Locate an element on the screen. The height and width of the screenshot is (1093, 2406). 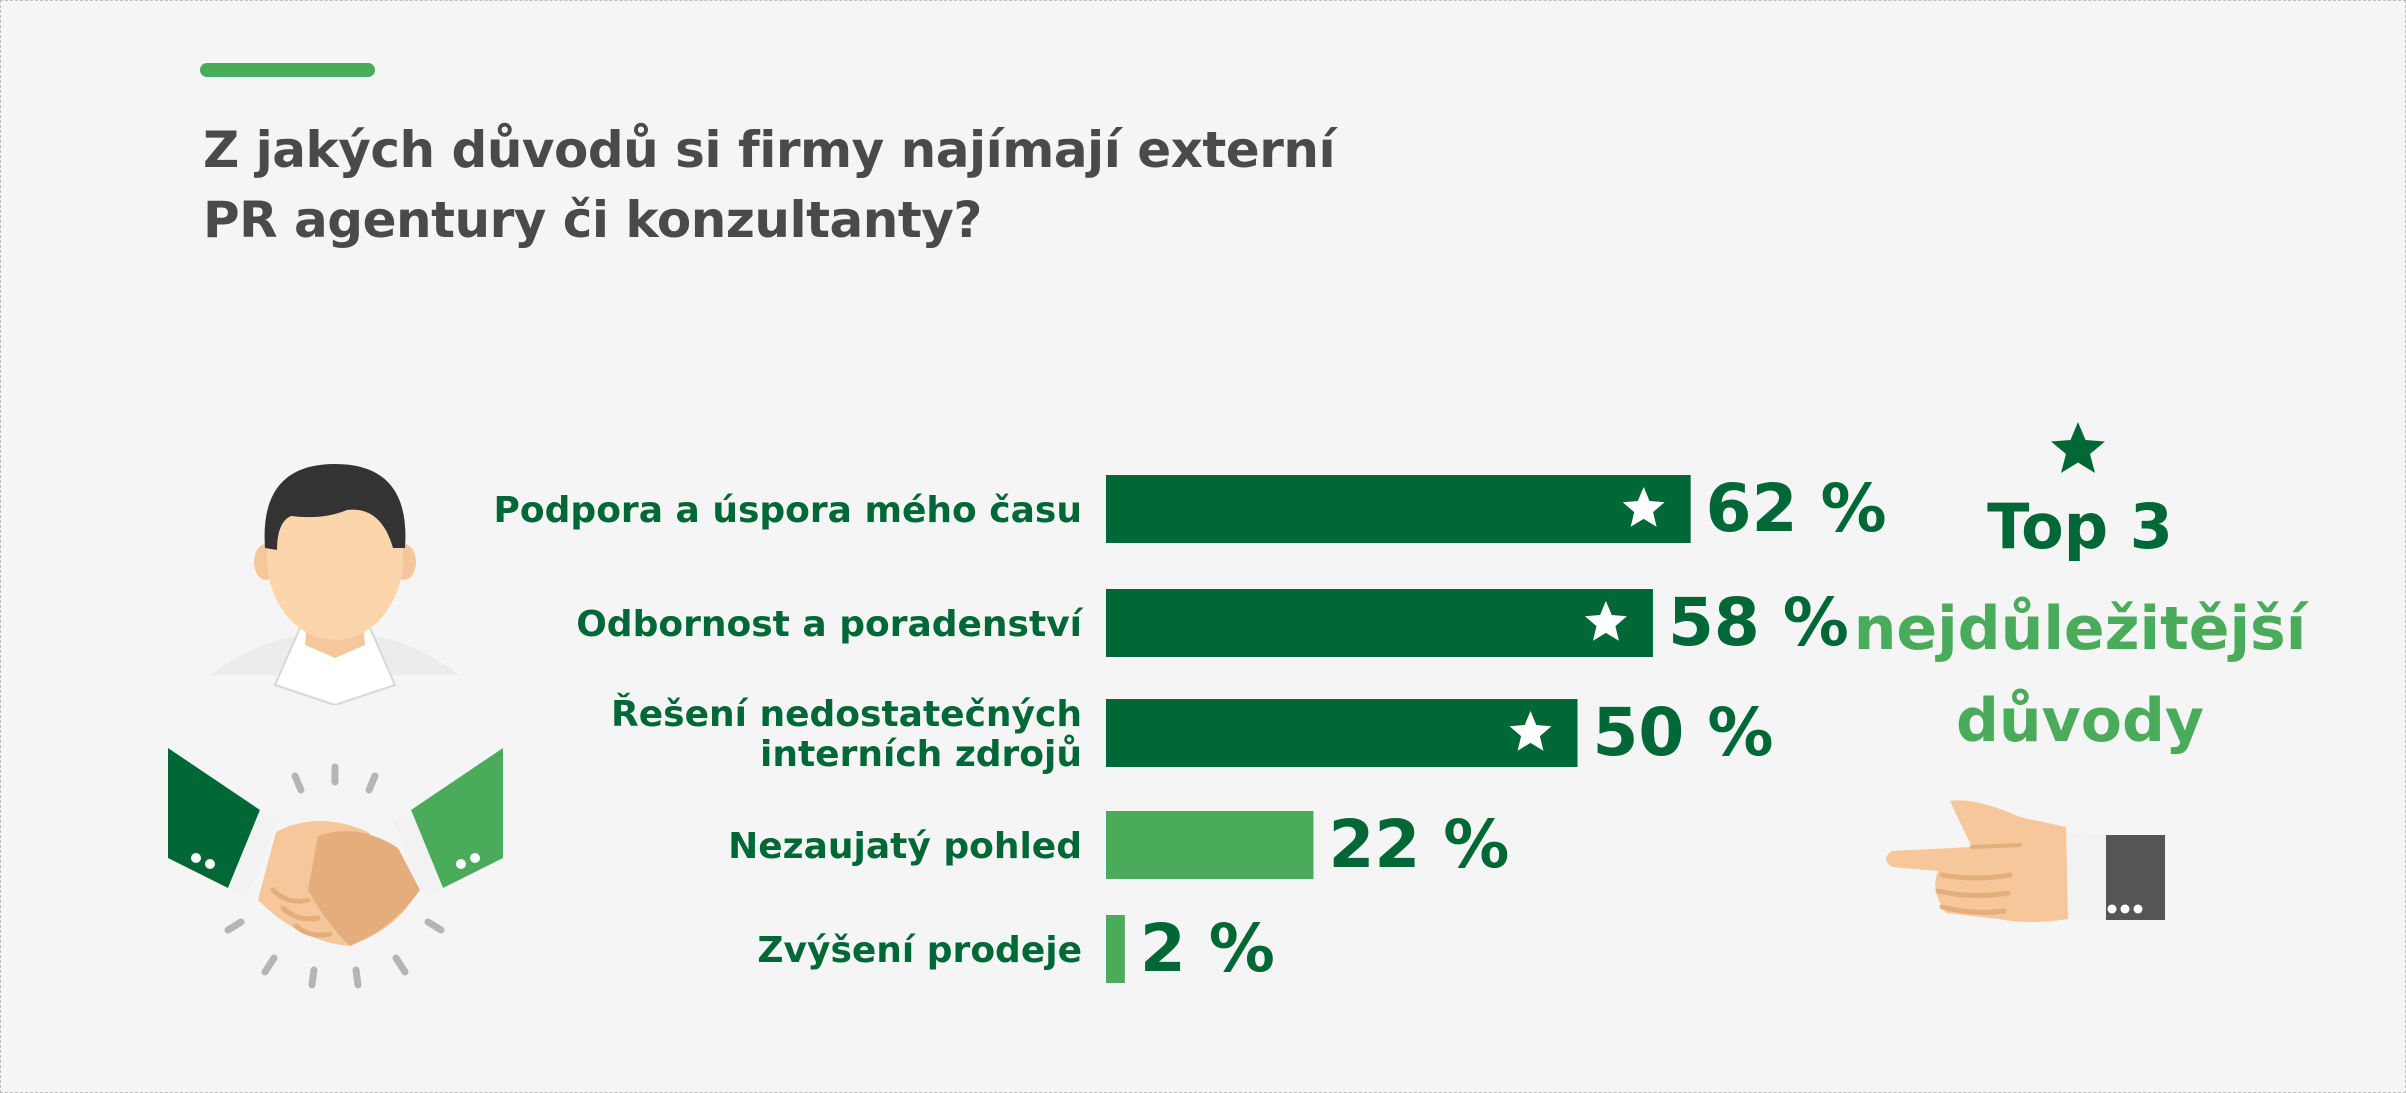
callout-reasons: důvody is located at coordinates (2080, 721).